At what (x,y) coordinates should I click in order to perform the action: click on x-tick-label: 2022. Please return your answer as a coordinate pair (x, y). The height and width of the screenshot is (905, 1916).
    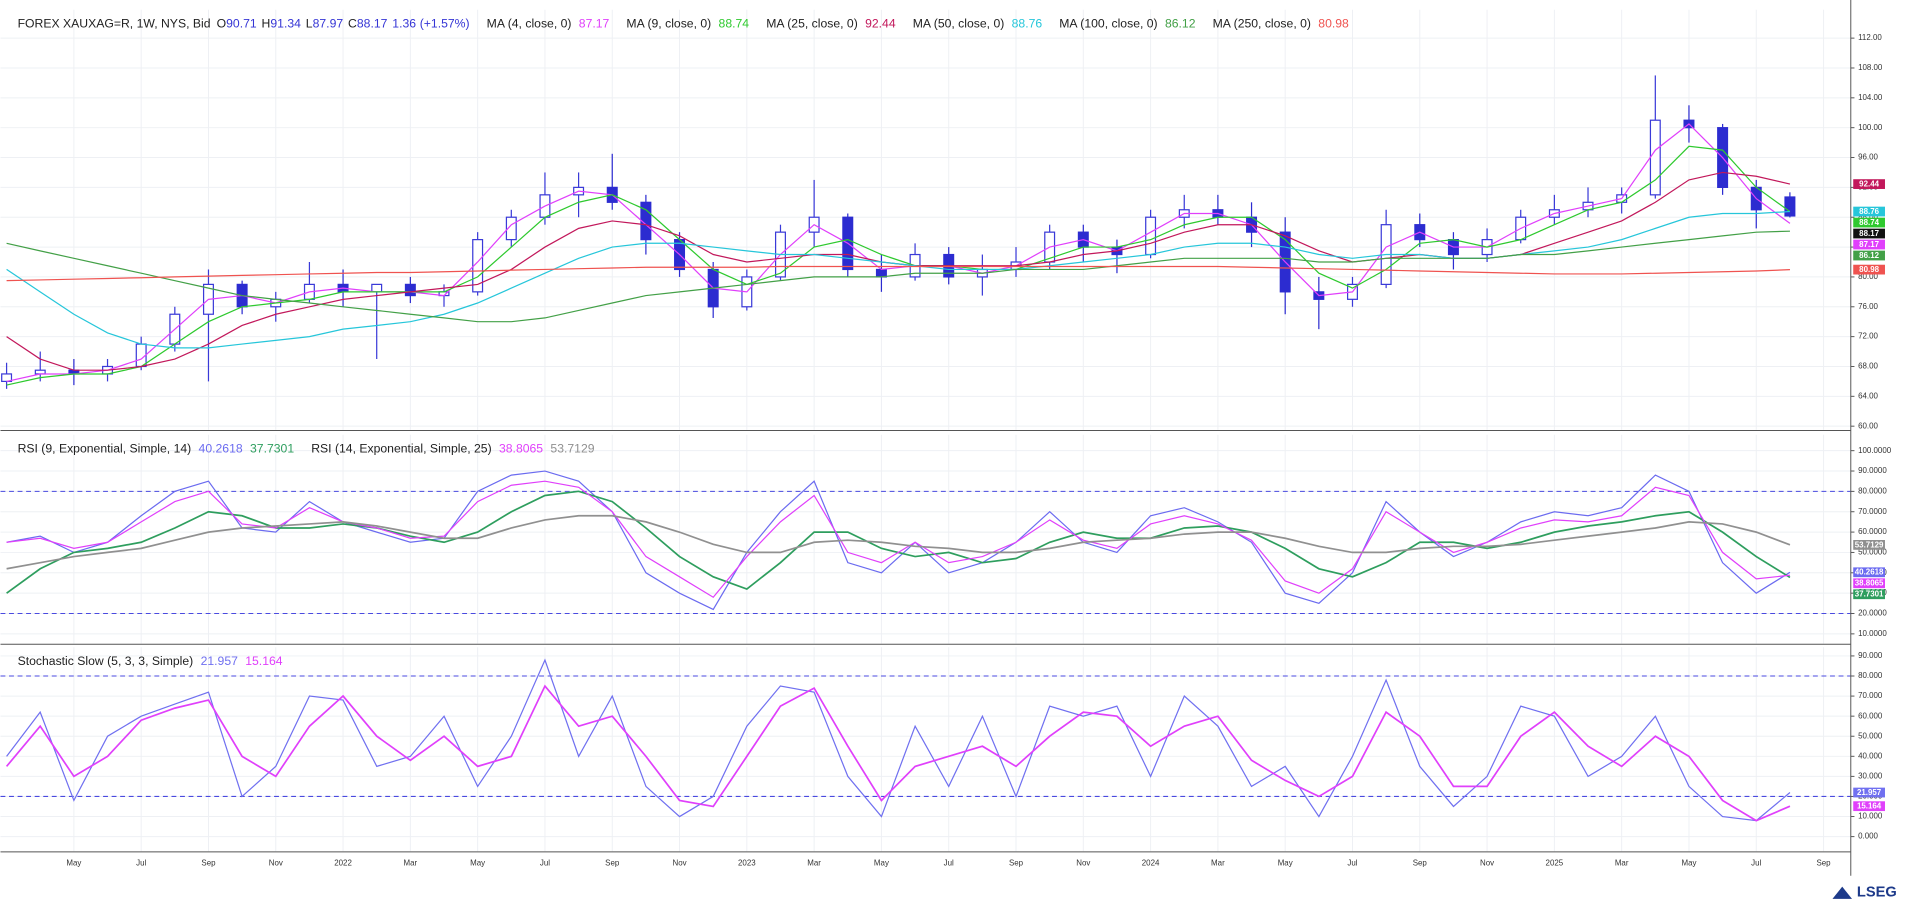
    Looking at the image, I should click on (343, 863).